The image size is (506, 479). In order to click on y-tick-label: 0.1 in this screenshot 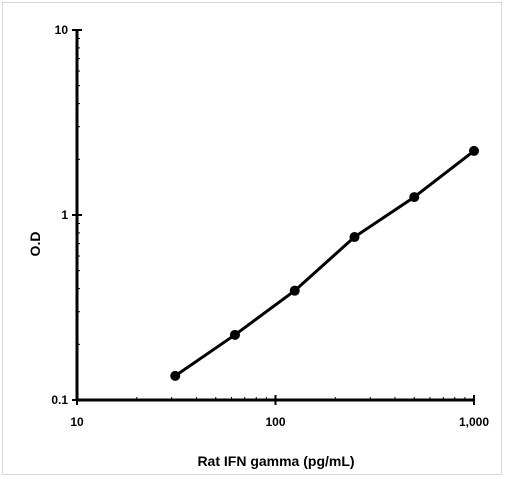, I will do `click(59, 400)`.